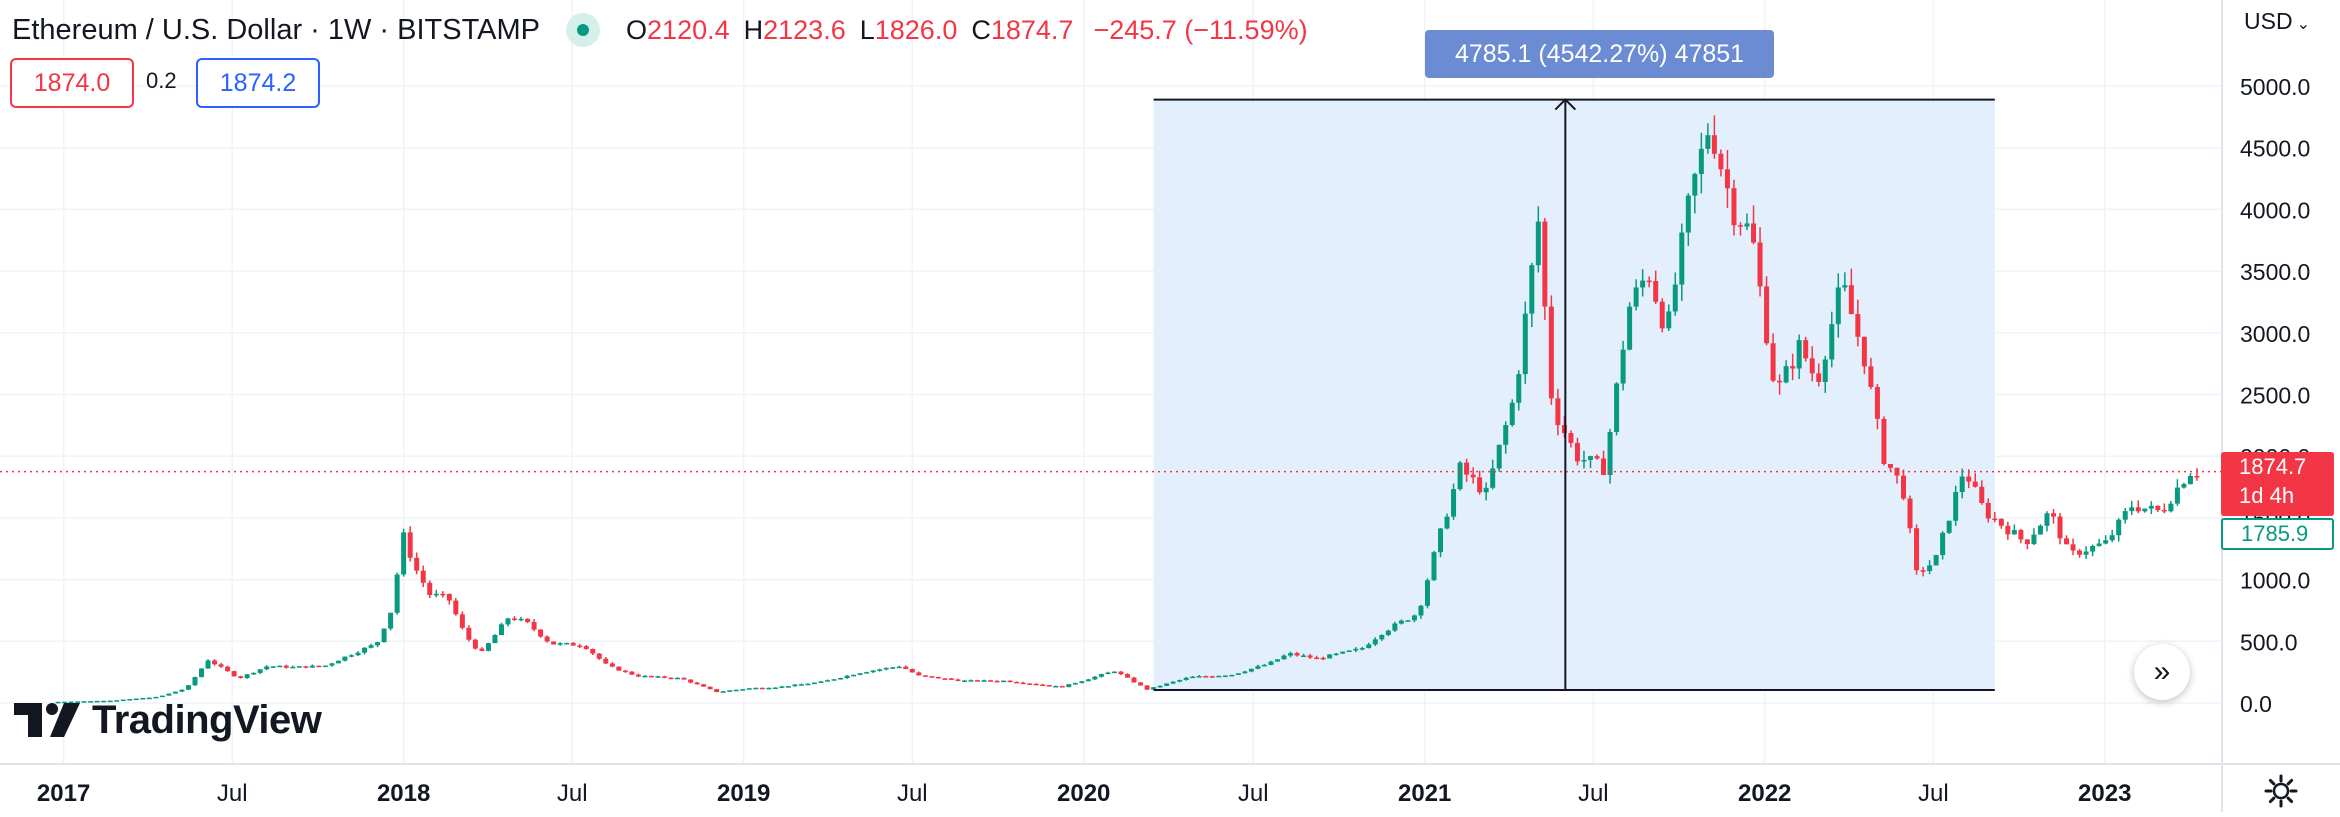 The width and height of the screenshot is (2340, 817). Describe the element at coordinates (2281, 791) in the screenshot. I see `settings-gear-icon` at that location.